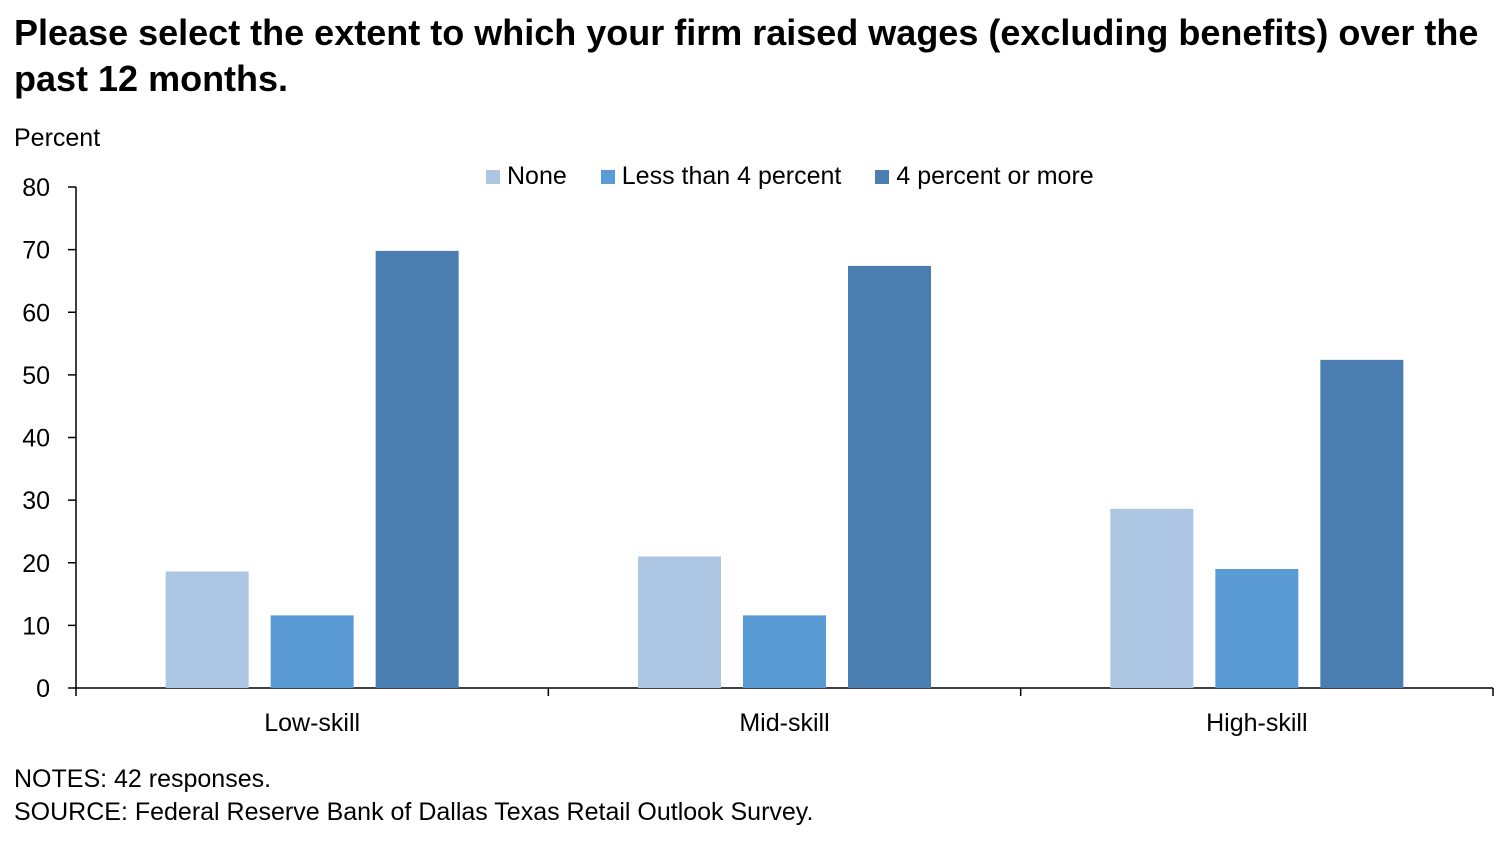 This screenshot has width=1496, height=847. What do you see at coordinates (889, 476) in the screenshot?
I see `bar-mid-skill-4-percent-or-more` at bounding box center [889, 476].